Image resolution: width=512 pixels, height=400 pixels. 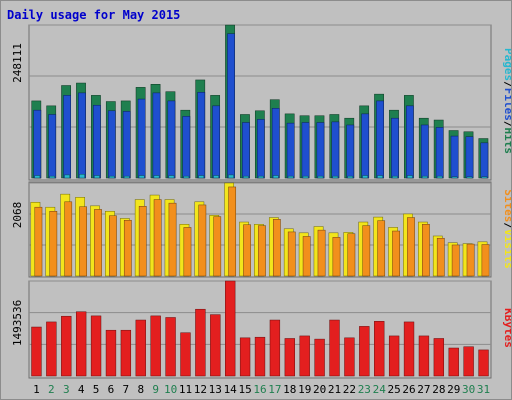 I want to click on x-tick-label: 19, so click(x=304, y=389).